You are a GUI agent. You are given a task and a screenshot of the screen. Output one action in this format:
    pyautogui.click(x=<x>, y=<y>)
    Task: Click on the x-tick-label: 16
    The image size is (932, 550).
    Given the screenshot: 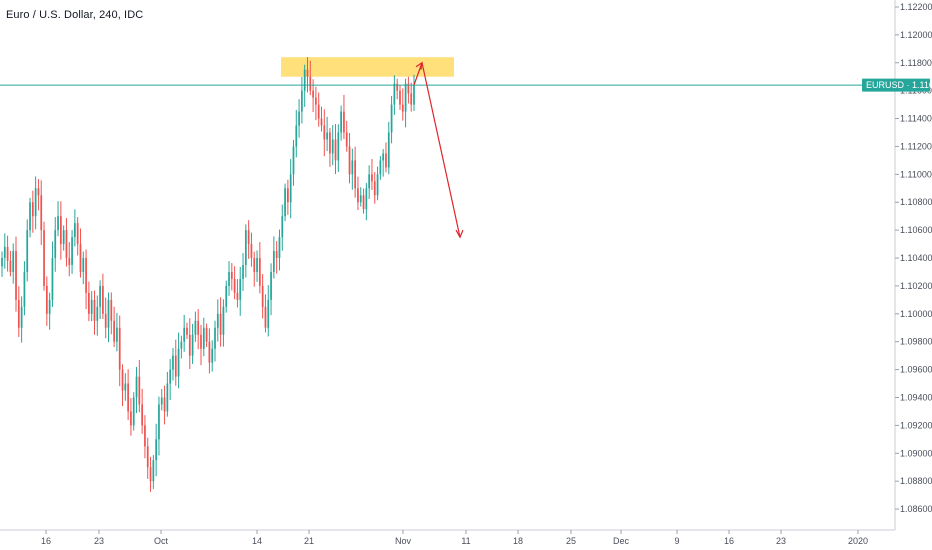 What is the action you would take?
    pyautogui.click(x=729, y=541)
    